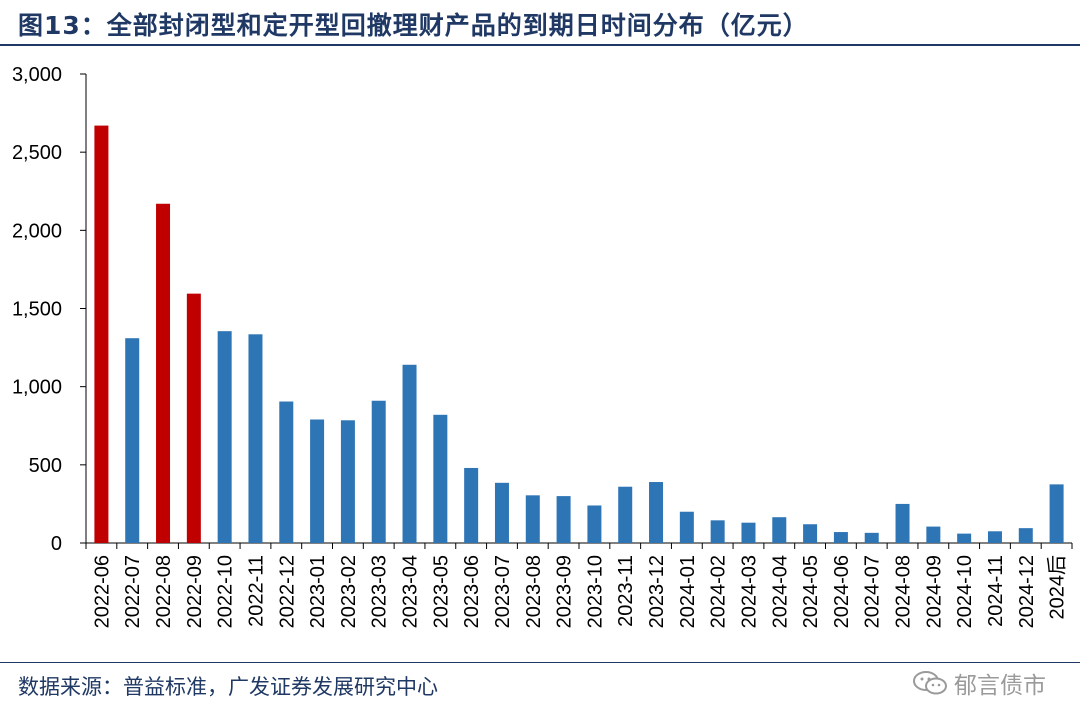  I want to click on x-tick-label: 2024-08, so click(904, 591).